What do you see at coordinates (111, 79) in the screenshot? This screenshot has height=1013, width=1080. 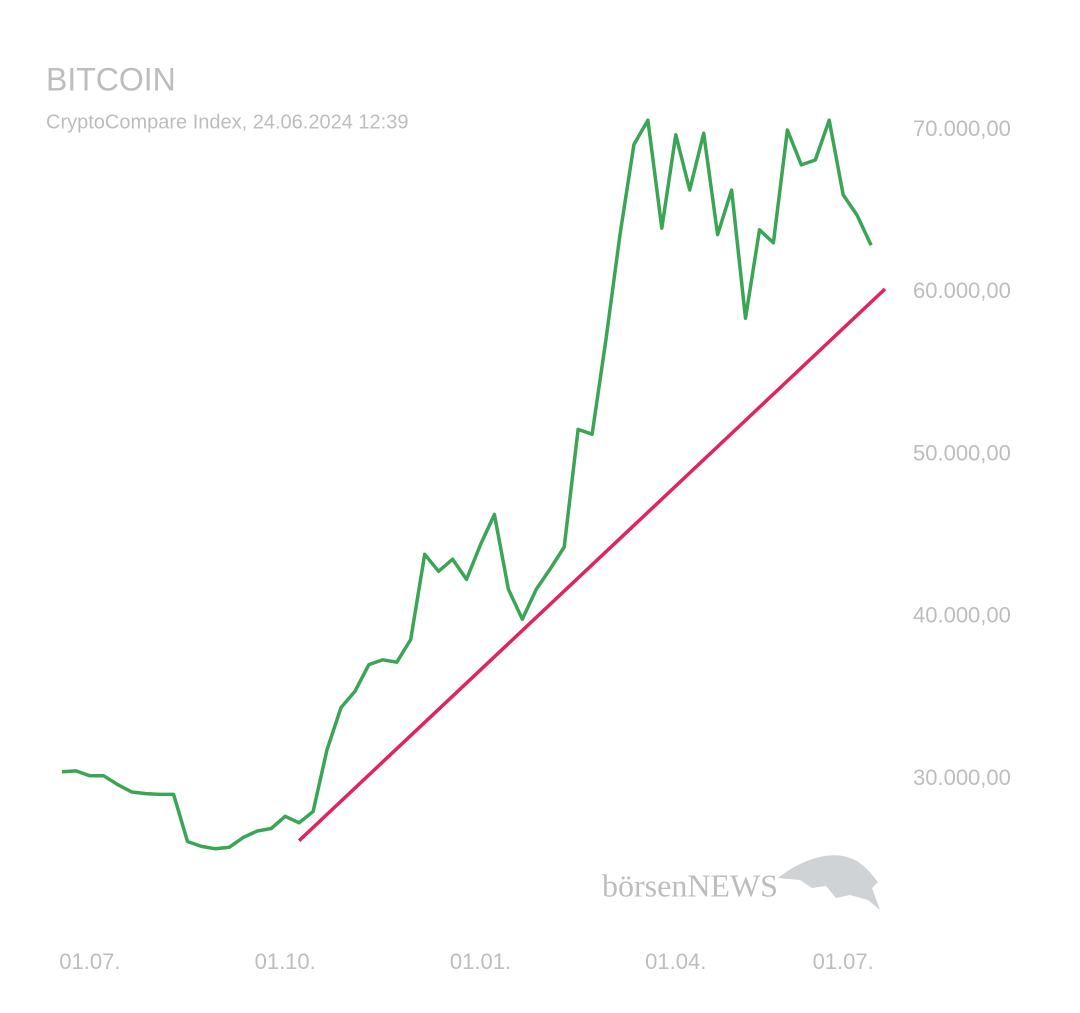 I see `chart-title: BITCOIN` at bounding box center [111, 79].